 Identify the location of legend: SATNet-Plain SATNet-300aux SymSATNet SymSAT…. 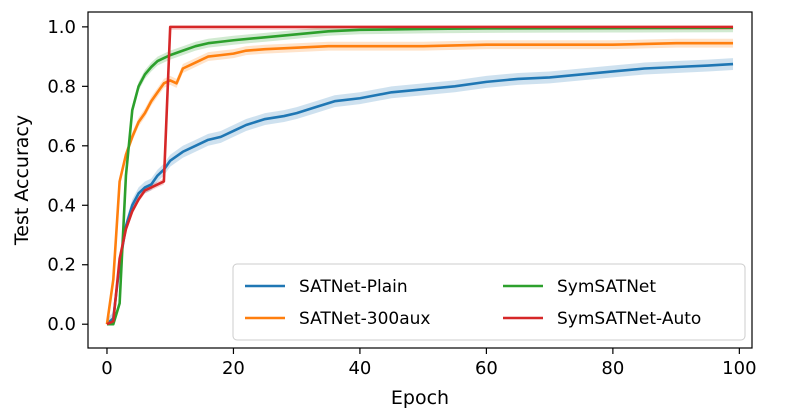
(489, 302).